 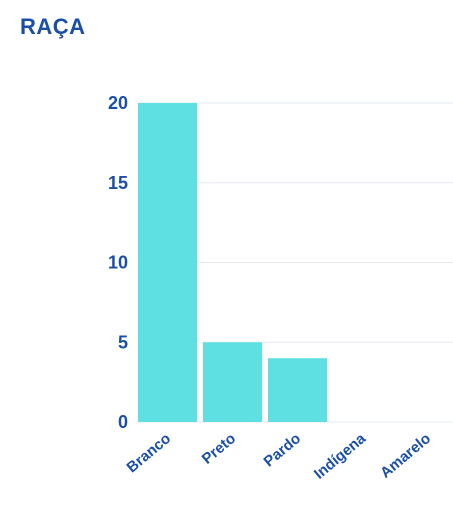 What do you see at coordinates (53, 26) in the screenshot?
I see `page-title: RAÇA` at bounding box center [53, 26].